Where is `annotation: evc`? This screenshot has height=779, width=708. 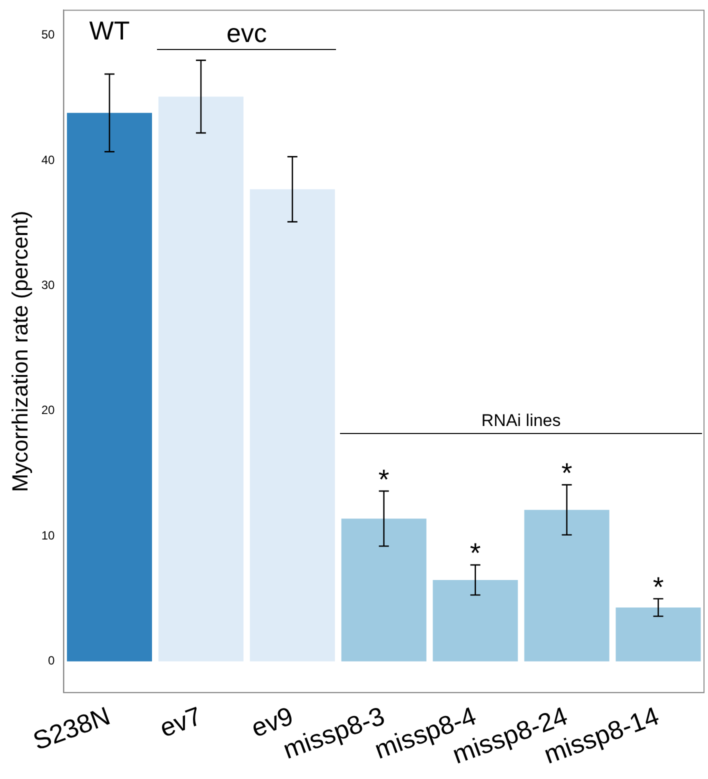 annotation: evc is located at coordinates (246, 33).